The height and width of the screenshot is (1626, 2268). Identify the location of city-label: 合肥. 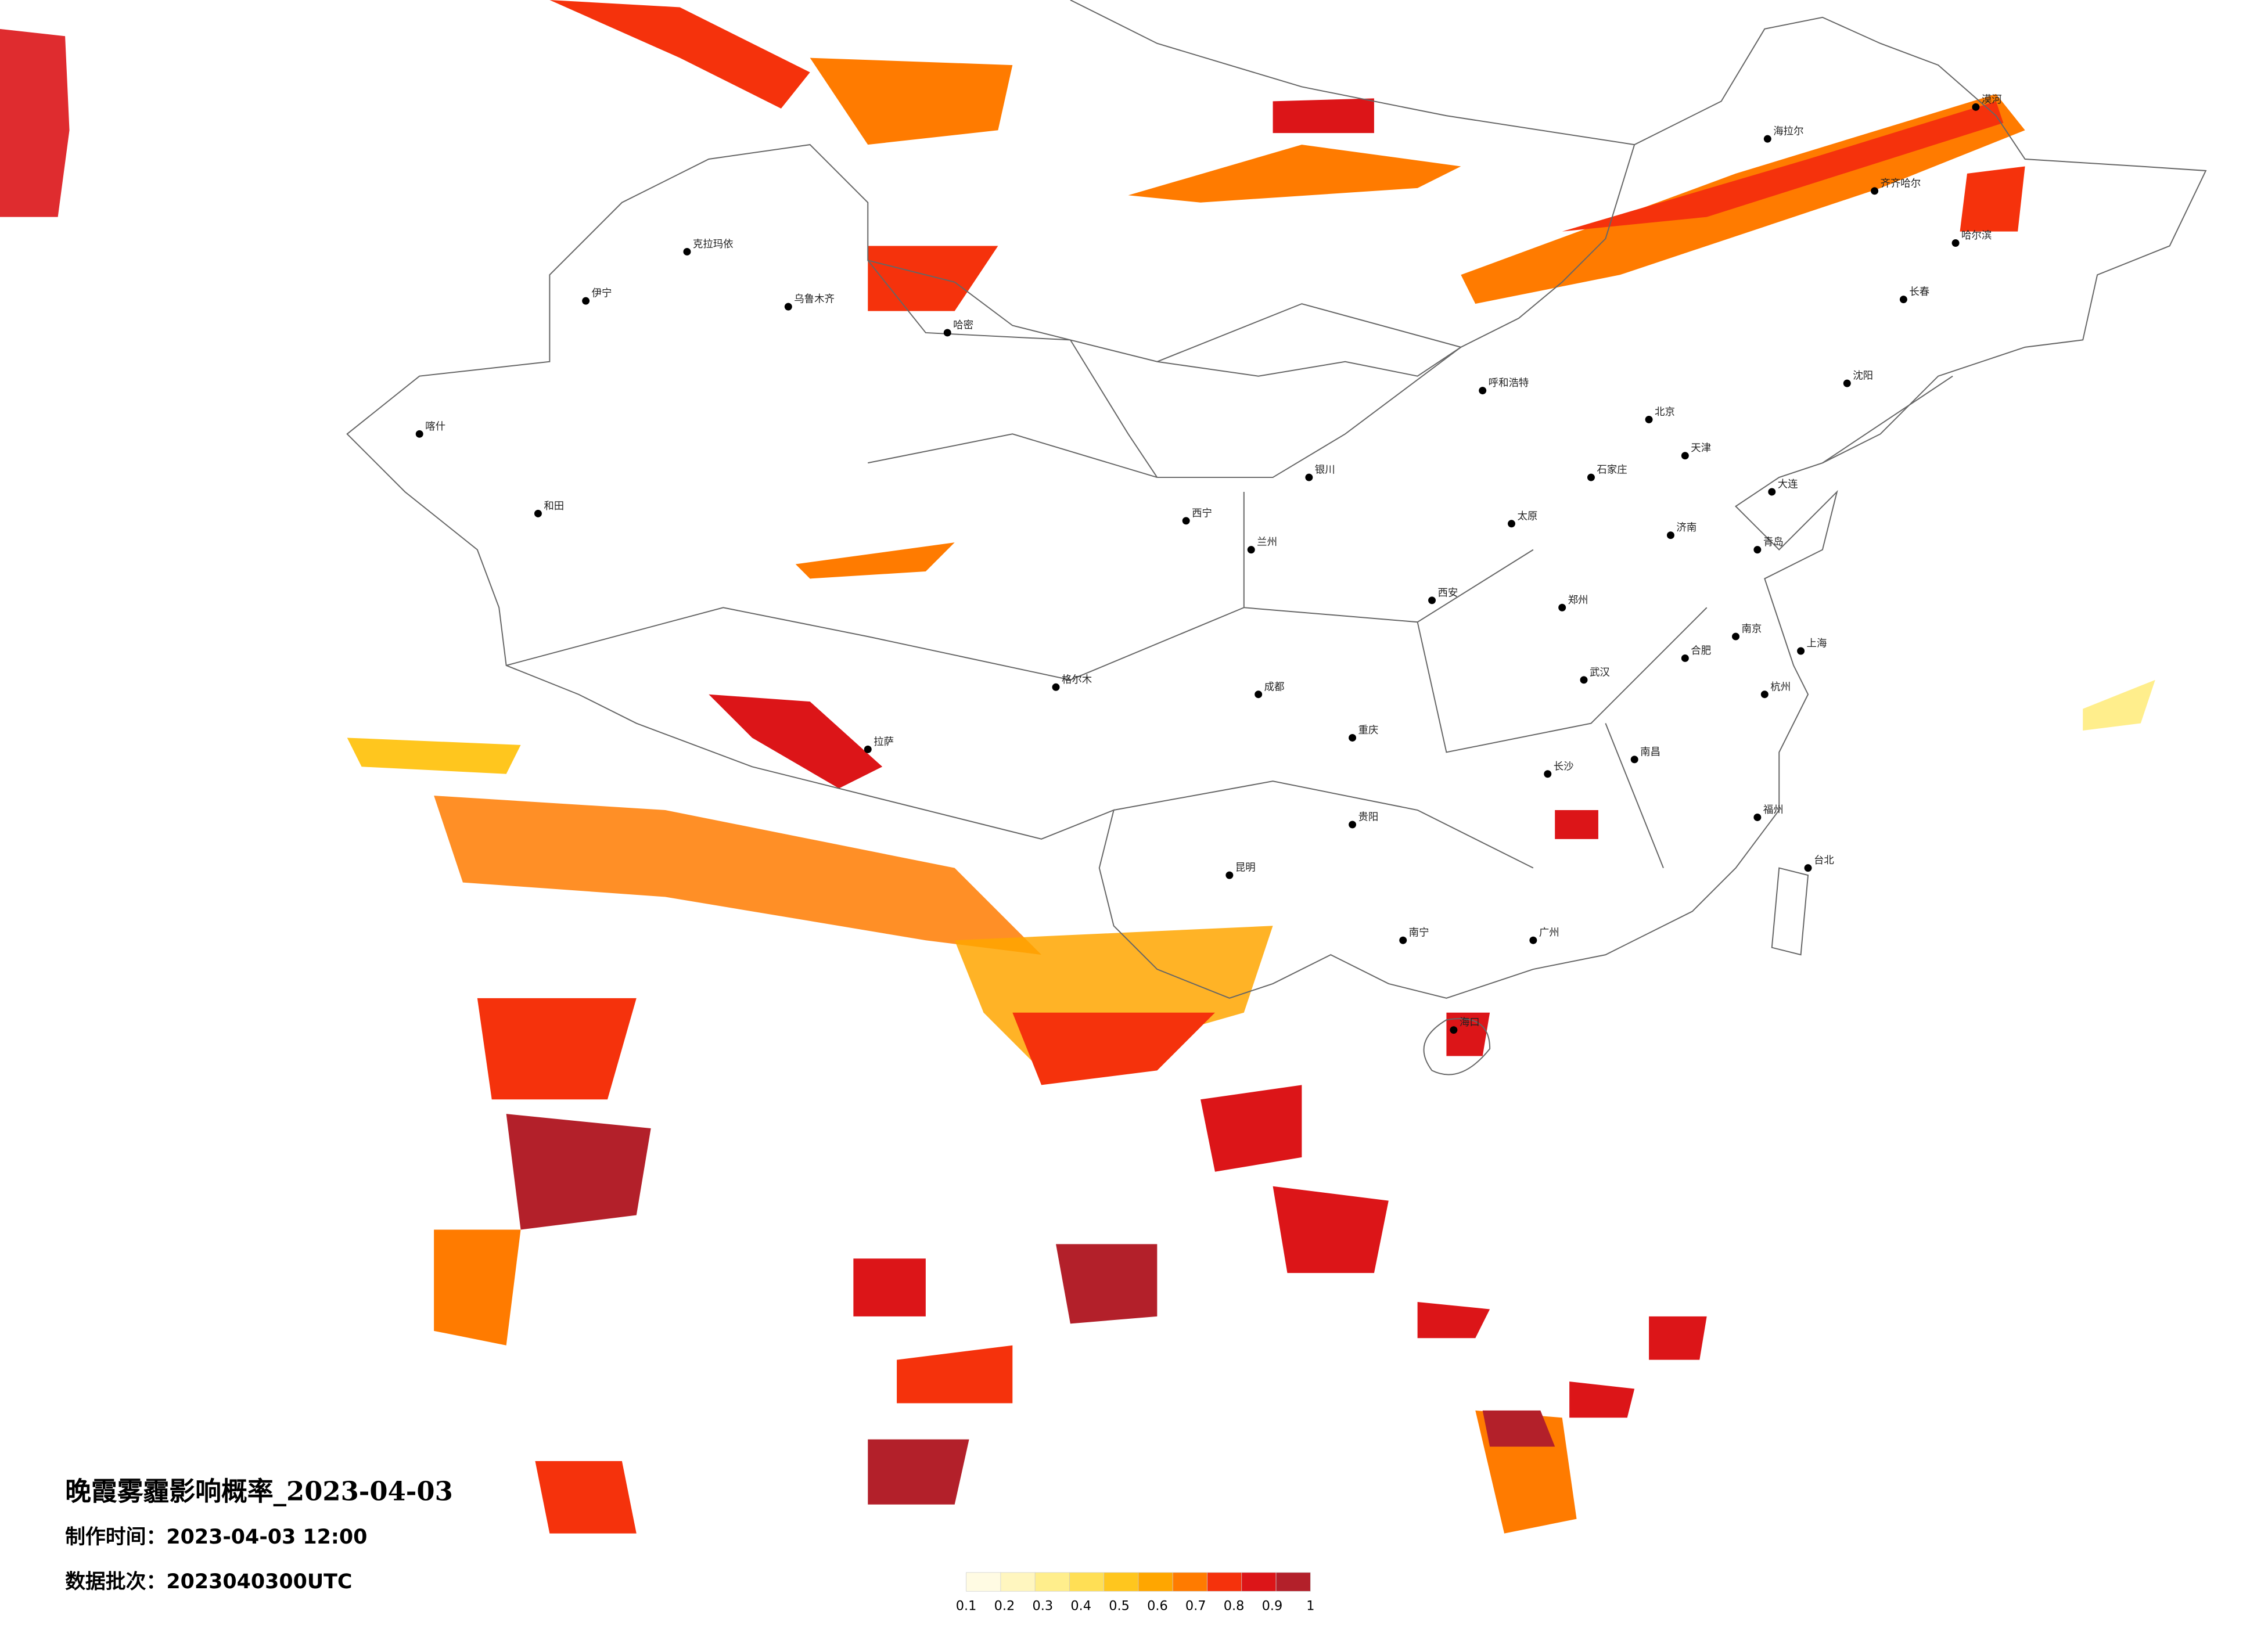
(1701, 651).